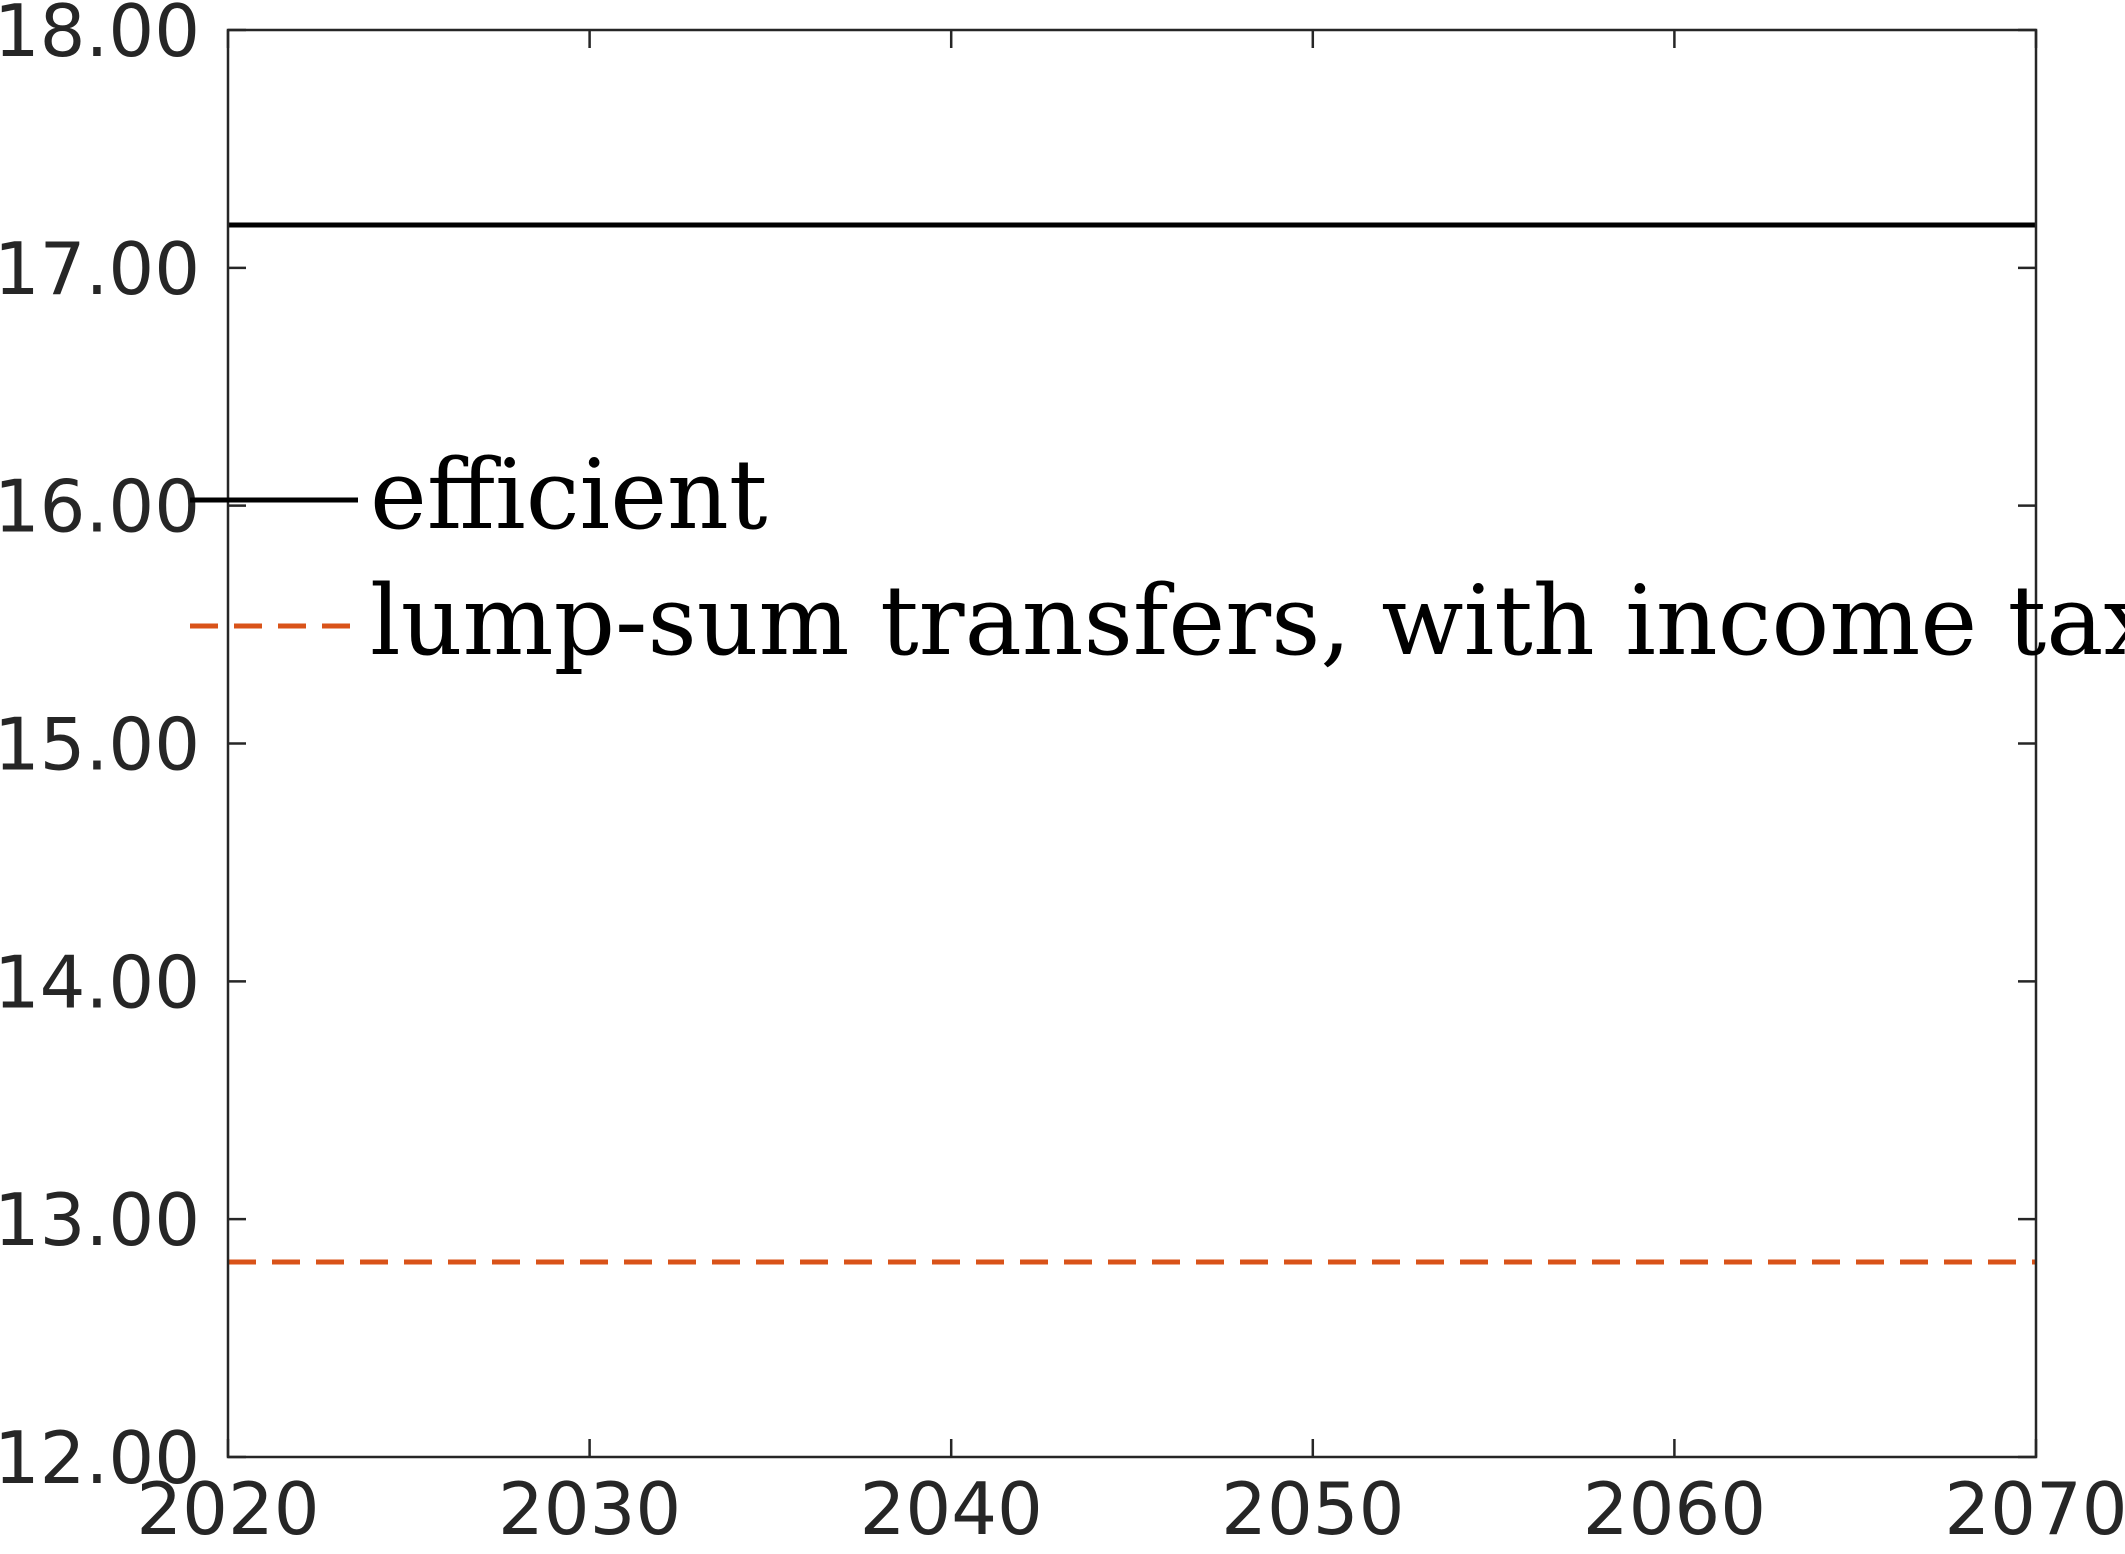 The height and width of the screenshot is (1554, 2125). I want to click on x-tick-label: 2040, so click(951, 1509).